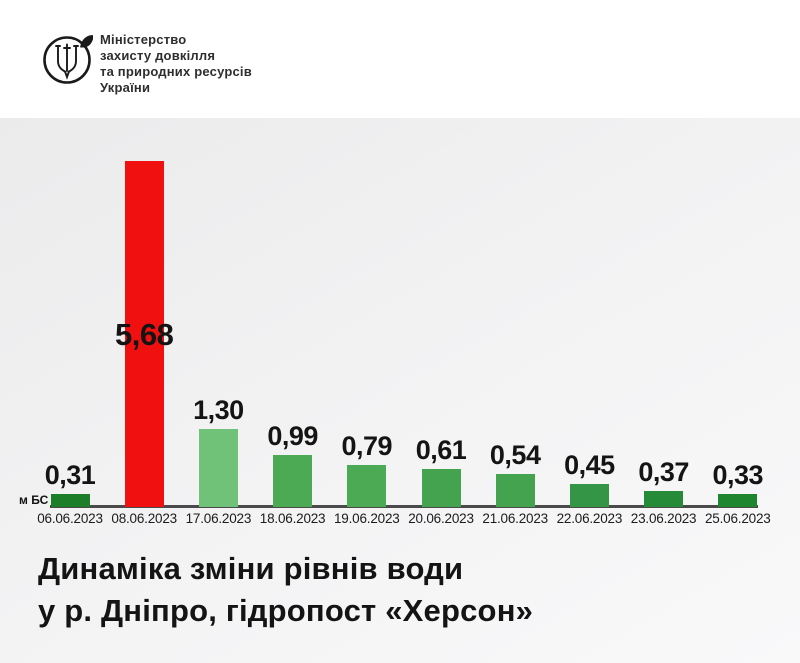 Image resolution: width=800 pixels, height=663 pixels. I want to click on bar-value-label: 0,33, so click(738, 475).